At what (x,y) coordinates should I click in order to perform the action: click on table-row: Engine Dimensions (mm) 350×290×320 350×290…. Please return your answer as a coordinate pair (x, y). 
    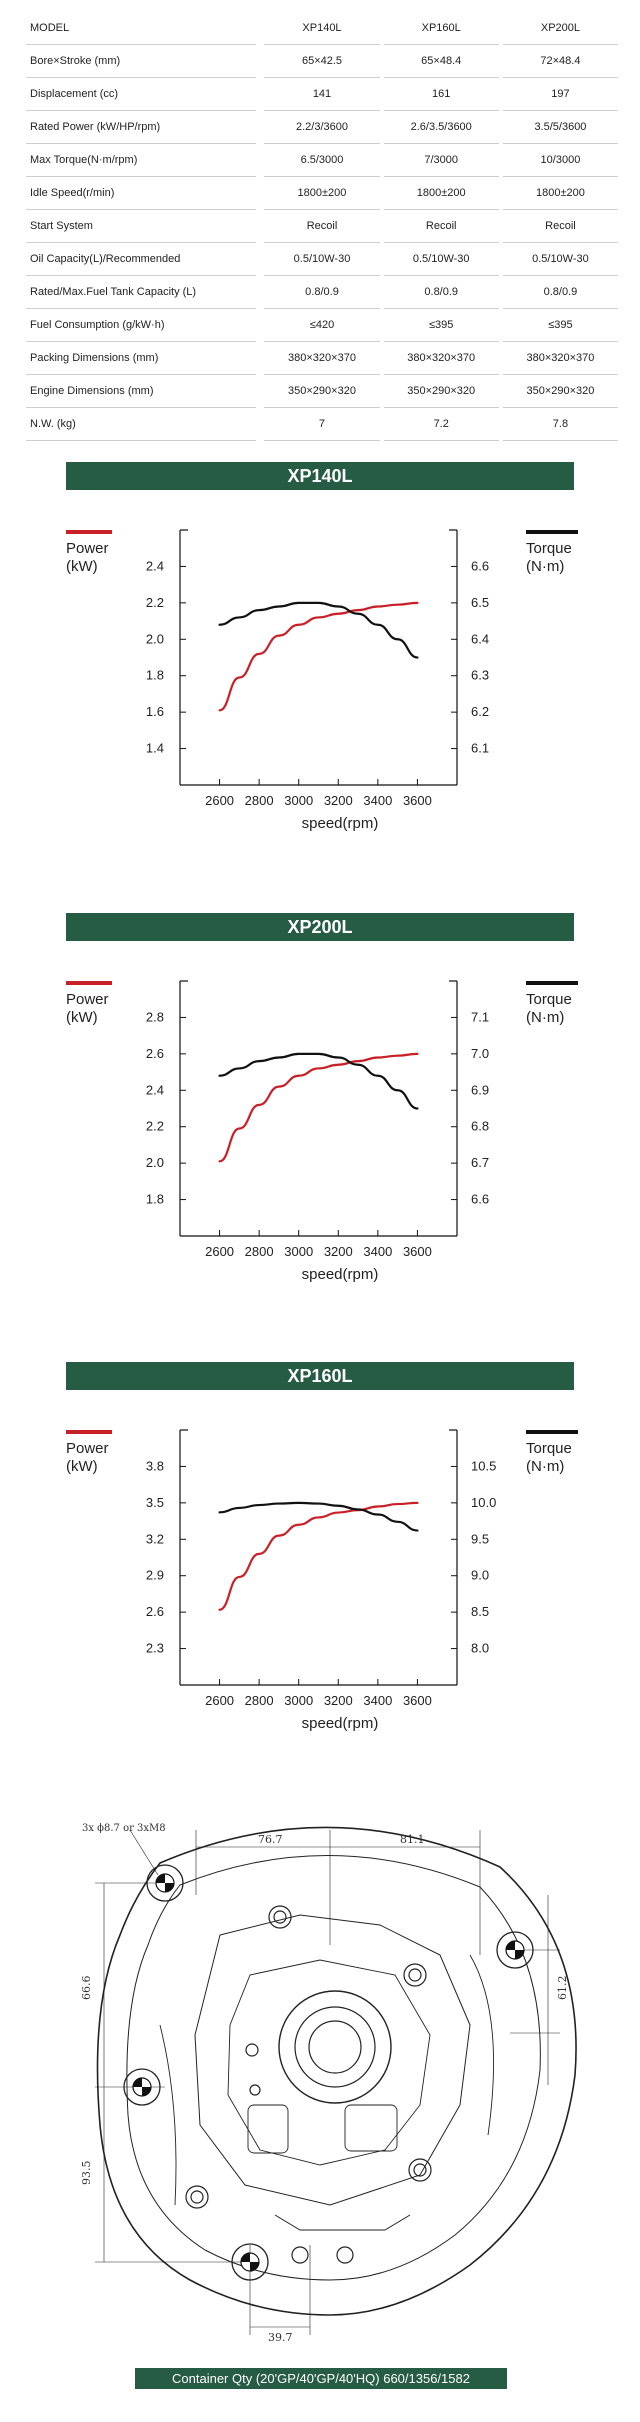
    Looking at the image, I should click on (322, 391).